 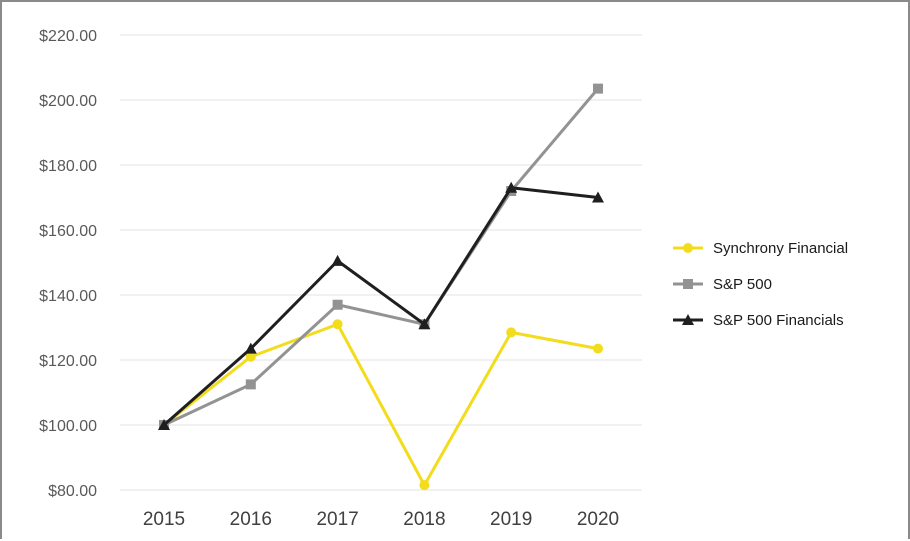 I want to click on series-line, so click(x=381, y=404).